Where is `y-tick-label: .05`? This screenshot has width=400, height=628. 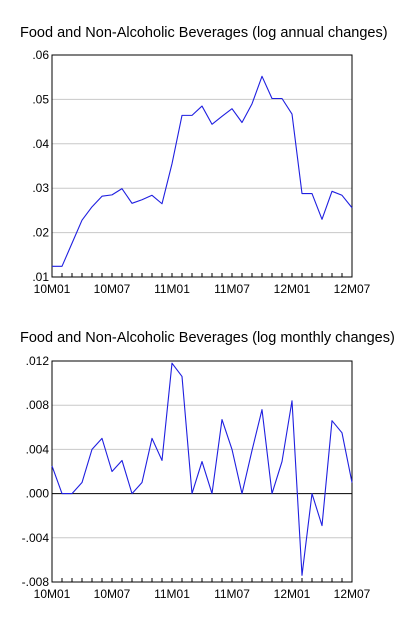
y-tick-label: .05 is located at coordinates (40, 99).